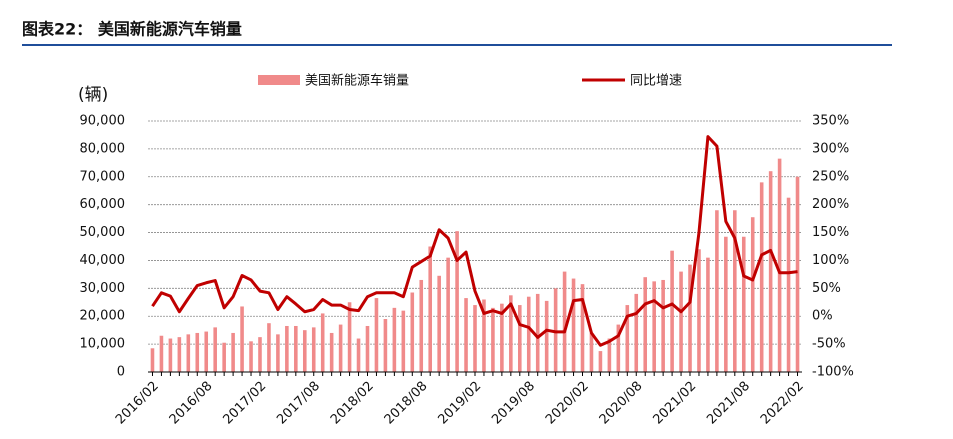 The image size is (953, 439). I want to click on y-tick-label: 20,000, so click(103, 316).